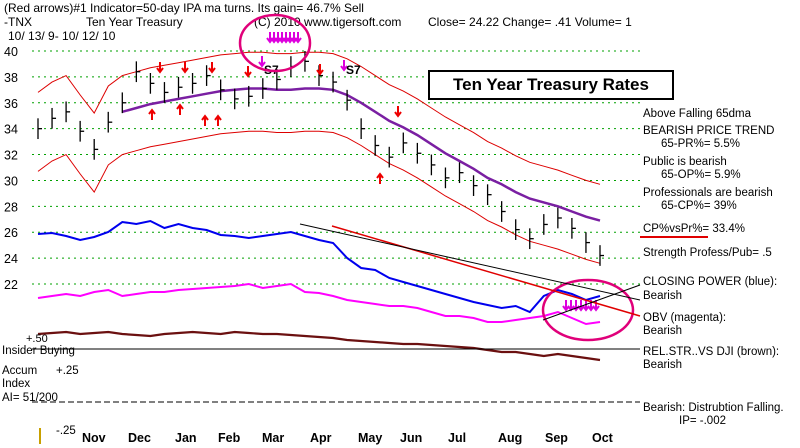 This screenshot has height=448, width=800. I want to click on professionals-text: Professionals are bearish, so click(708, 193).